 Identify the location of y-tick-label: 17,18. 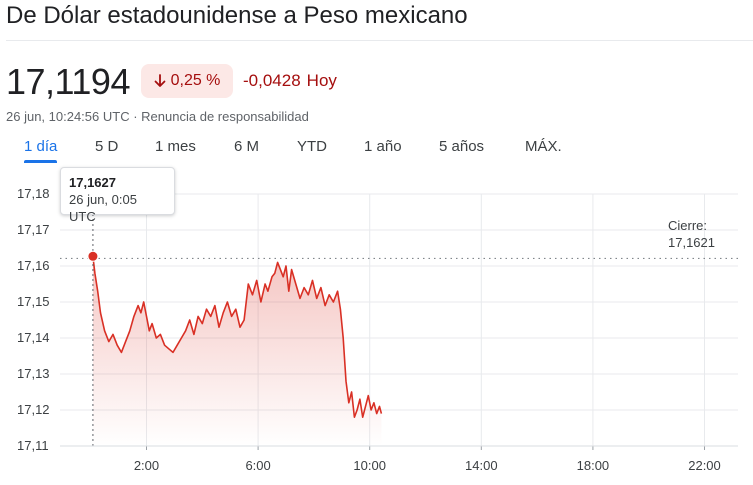
(33, 193).